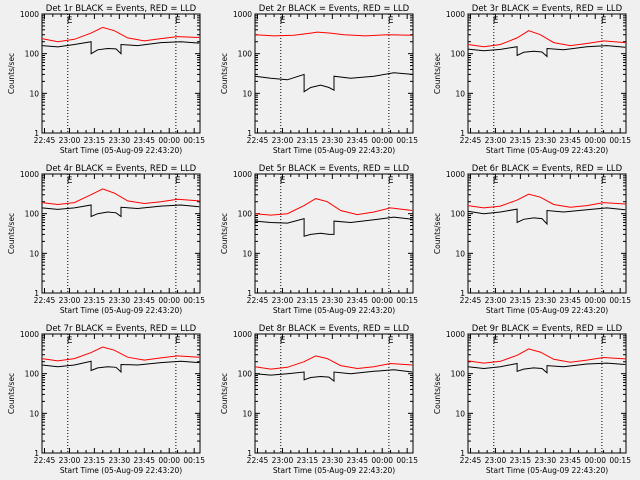  What do you see at coordinates (121, 9) in the screenshot?
I see `chart-title: Det 1r BLACK = Events, RED = LLD` at bounding box center [121, 9].